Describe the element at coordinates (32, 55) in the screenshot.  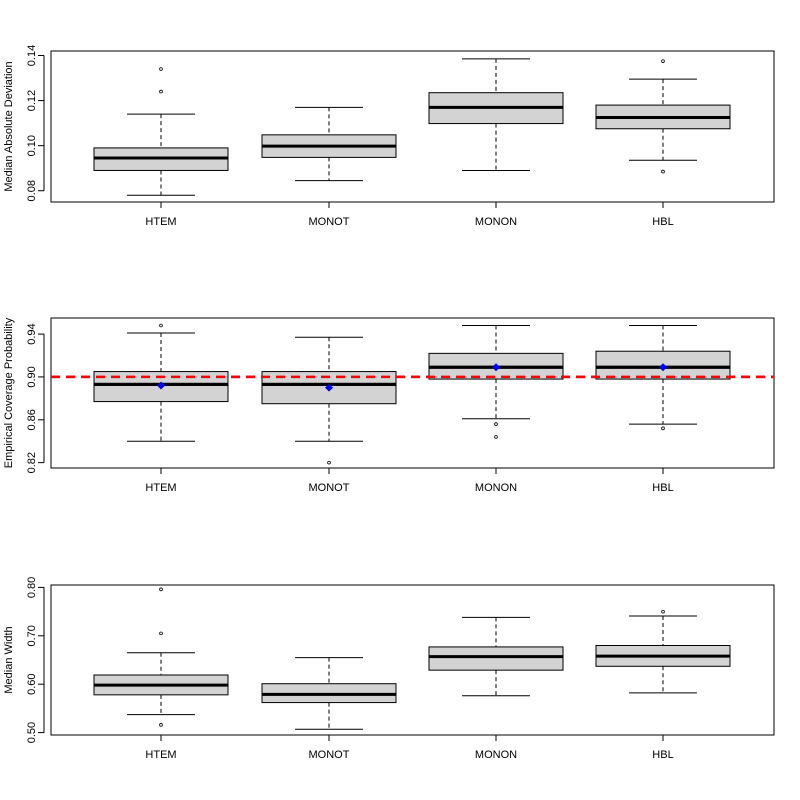
I see `y-tick-label: 0.14` at that location.